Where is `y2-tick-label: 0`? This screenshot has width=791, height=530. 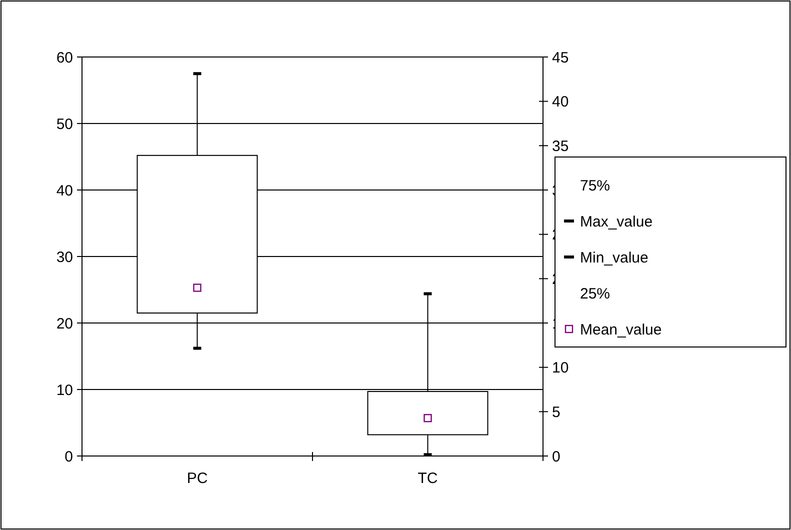 y2-tick-label: 0 is located at coordinates (556, 457).